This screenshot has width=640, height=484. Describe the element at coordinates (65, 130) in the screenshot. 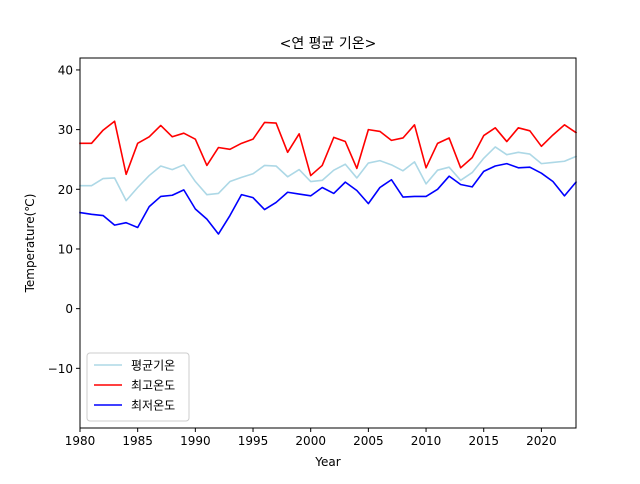

I see `y-tick-label: 30` at that location.